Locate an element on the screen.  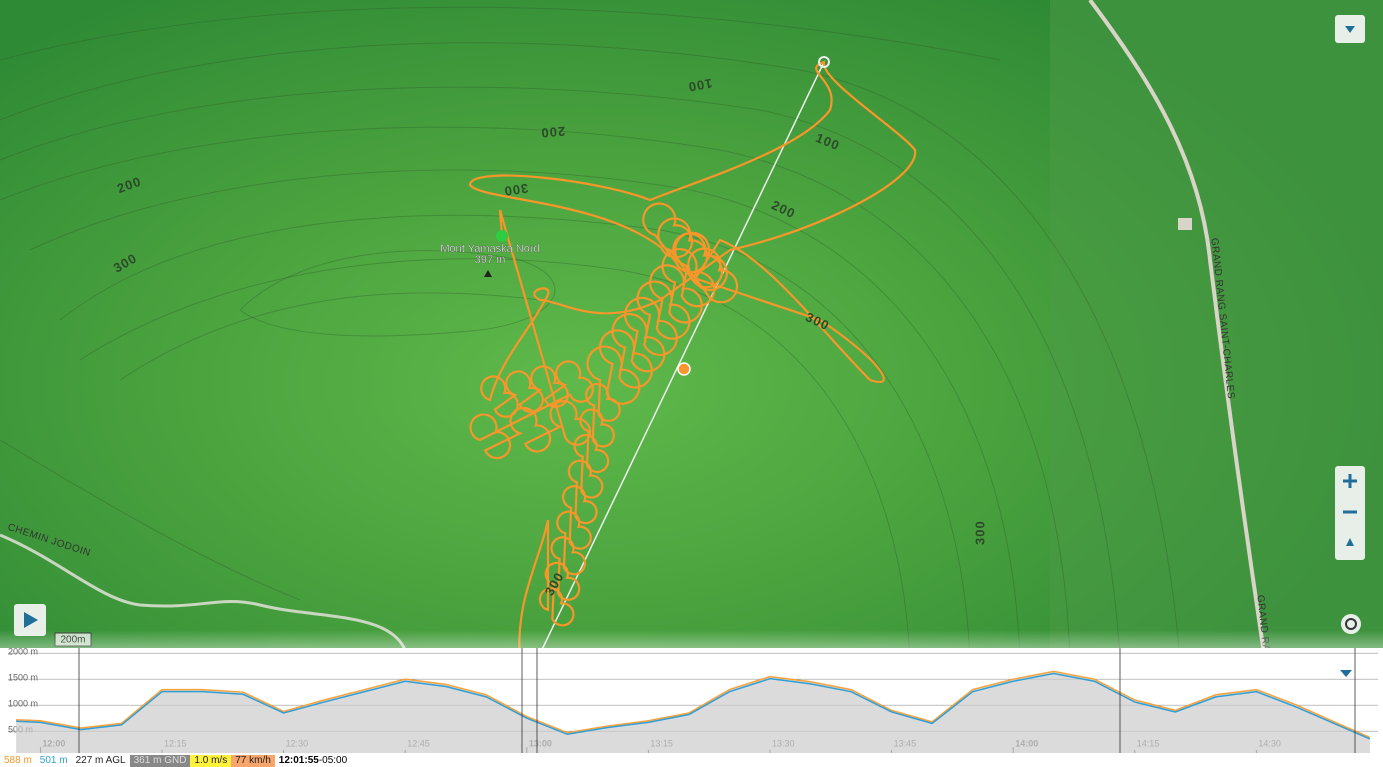
time: 12:01:55 is located at coordinates (298, 760).